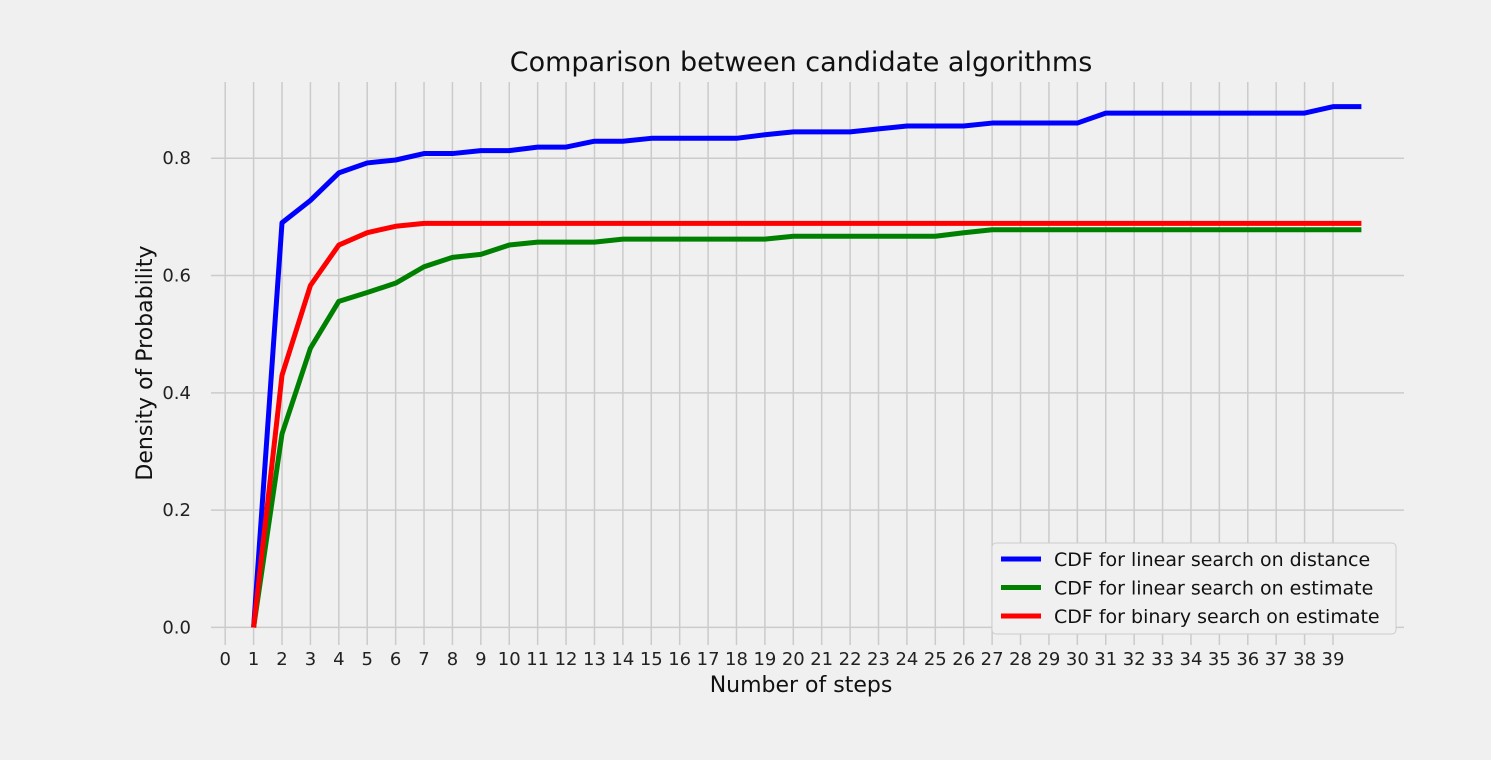 This screenshot has height=760, width=1491. I want to click on x-tick-label: 8, so click(452, 659).